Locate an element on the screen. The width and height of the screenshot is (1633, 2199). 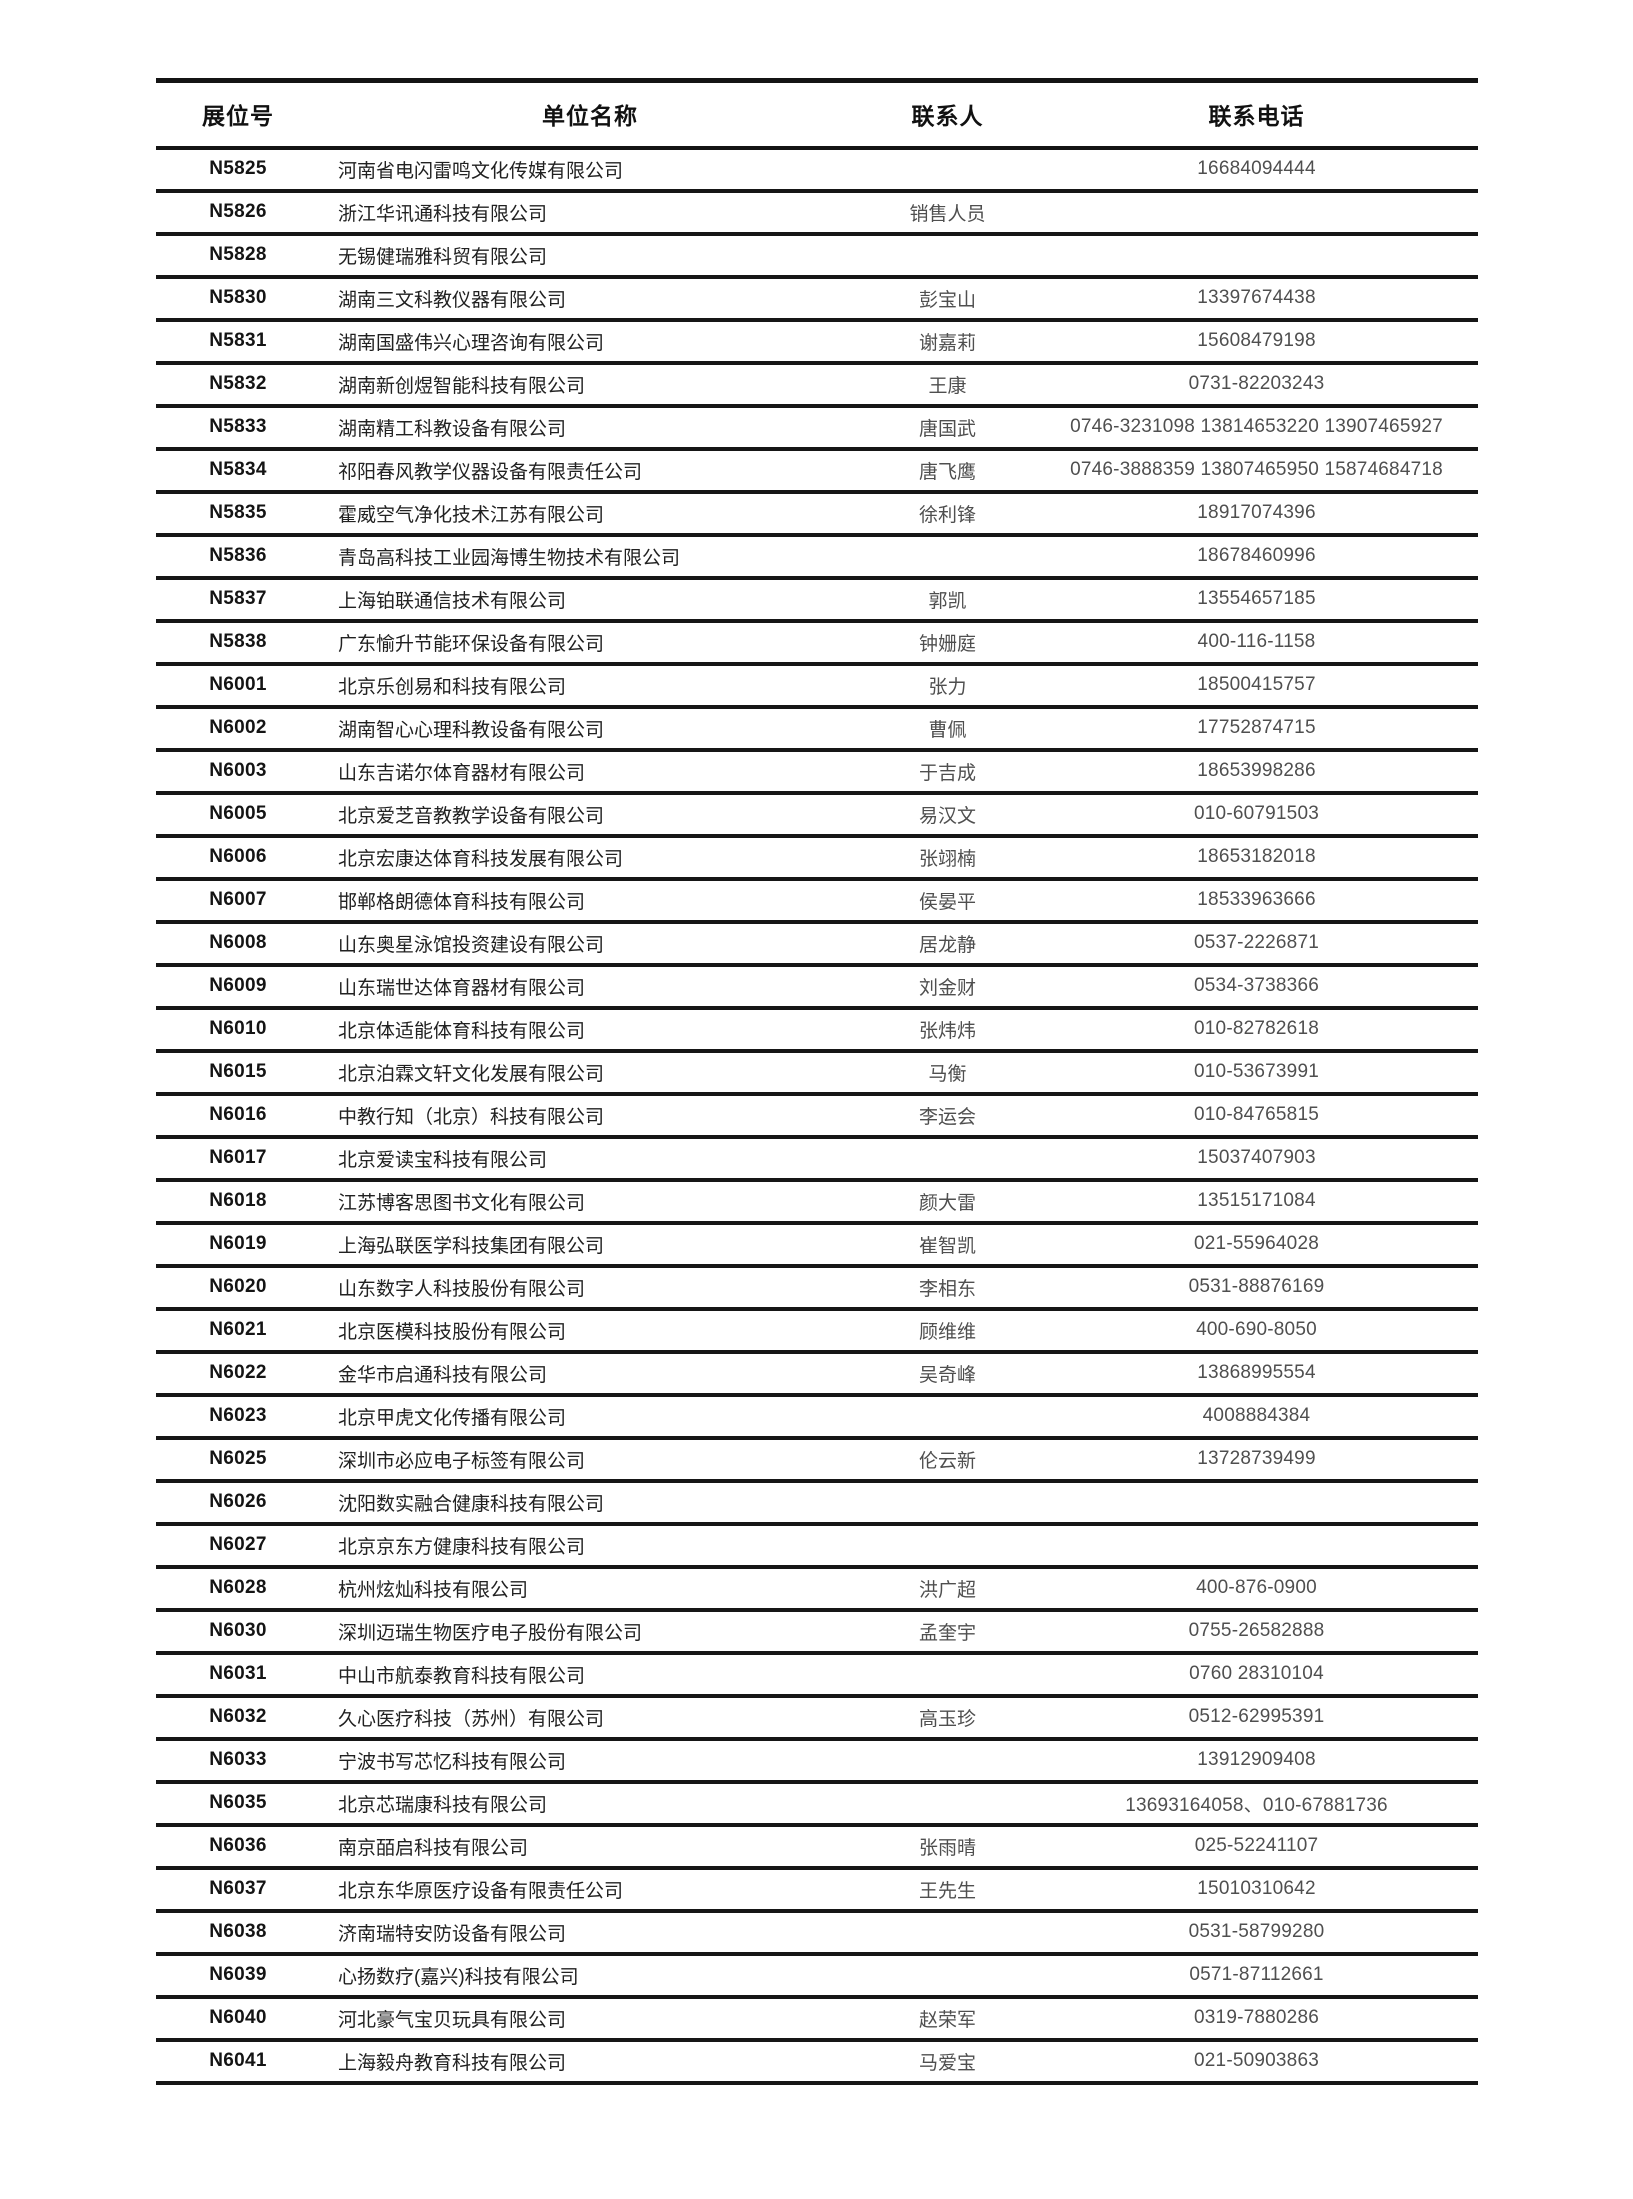
phone-cell: 17752874715 is located at coordinates (1256, 727).